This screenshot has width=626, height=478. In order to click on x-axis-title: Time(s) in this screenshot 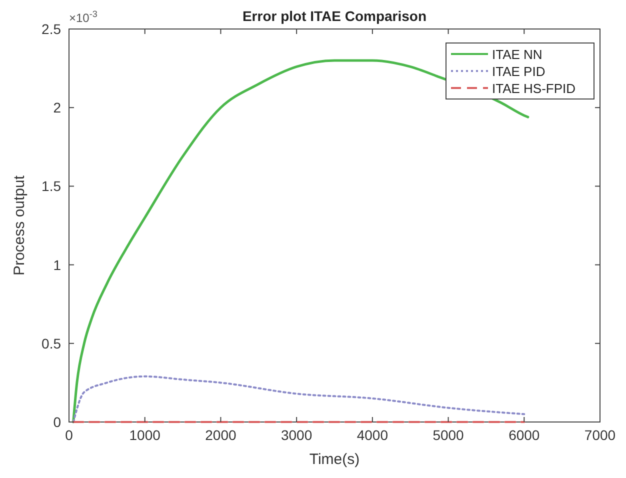, I will do `click(334, 459)`.